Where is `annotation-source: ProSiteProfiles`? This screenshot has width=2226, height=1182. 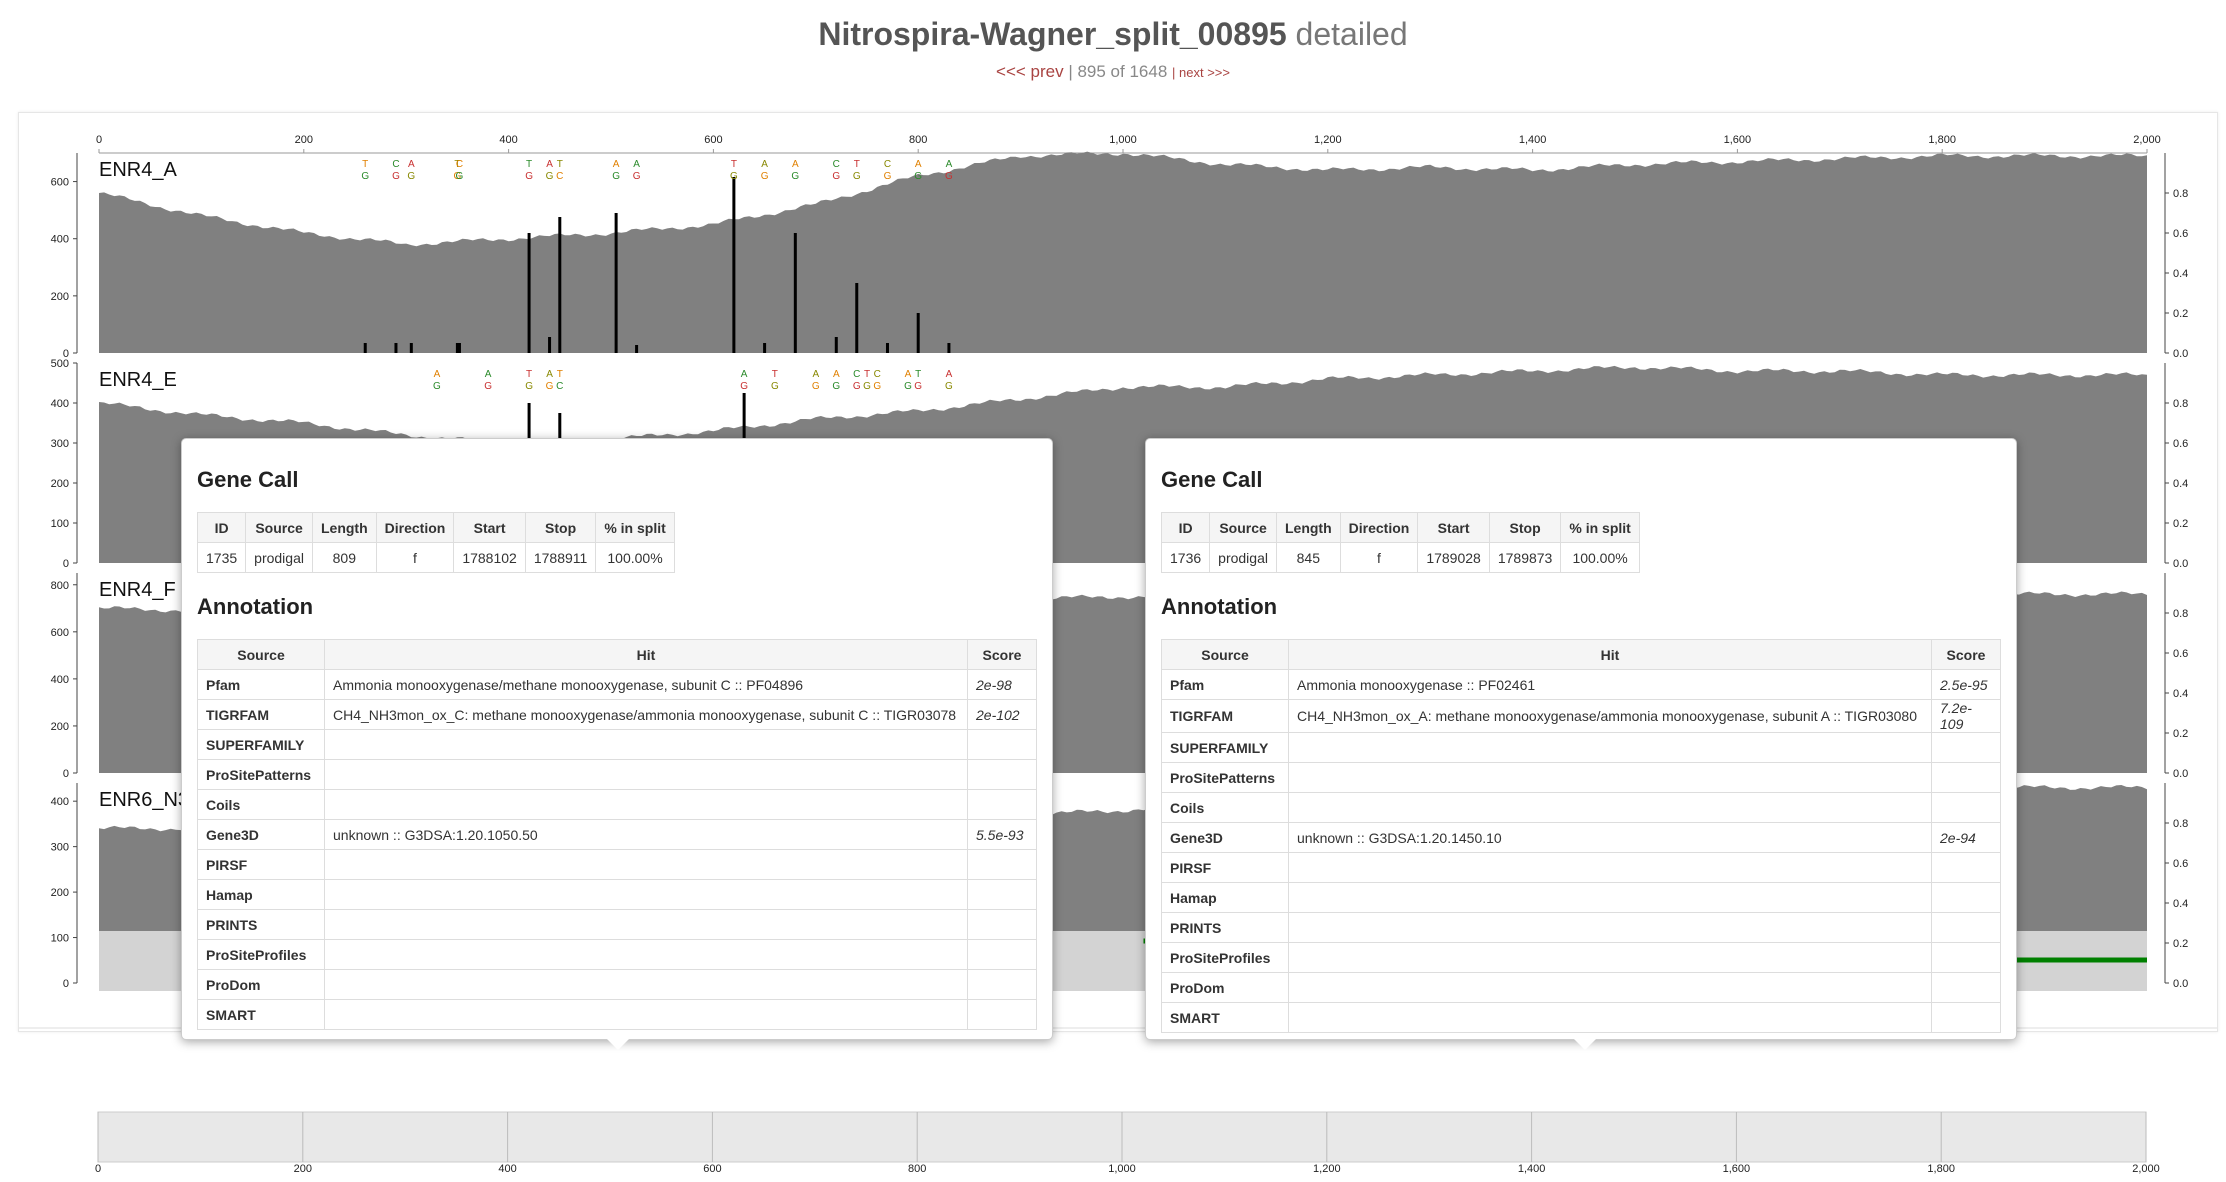
annotation-source: ProSiteProfiles is located at coordinates (1225, 957).